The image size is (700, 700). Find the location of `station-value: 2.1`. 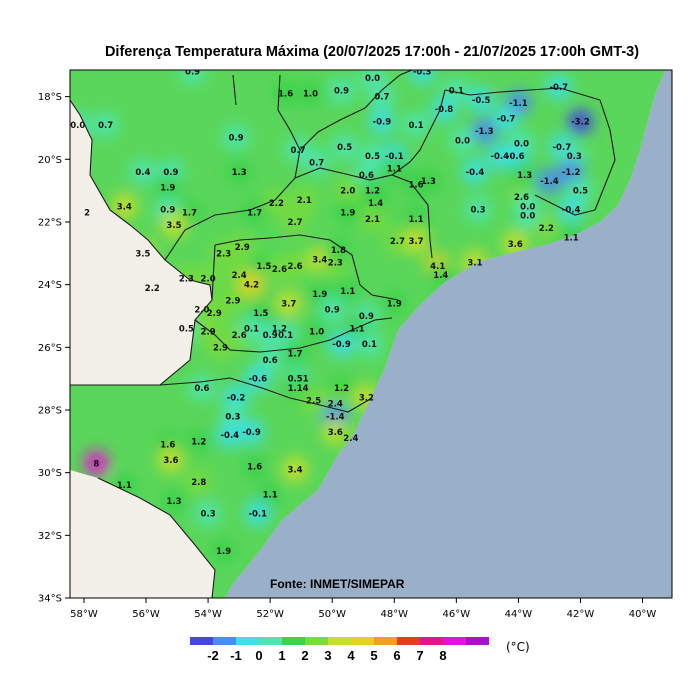

station-value: 2.1 is located at coordinates (304, 201).